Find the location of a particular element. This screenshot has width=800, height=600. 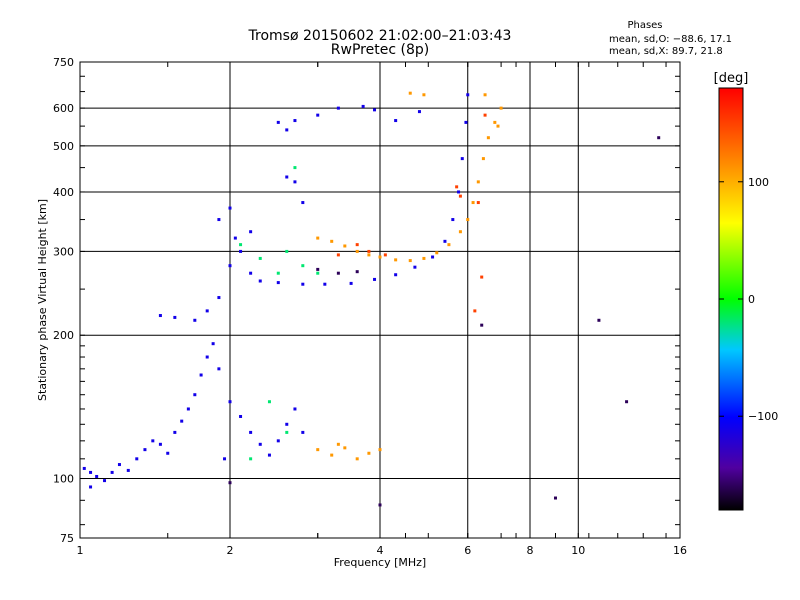

x-tick-label: 16 is located at coordinates (680, 550).